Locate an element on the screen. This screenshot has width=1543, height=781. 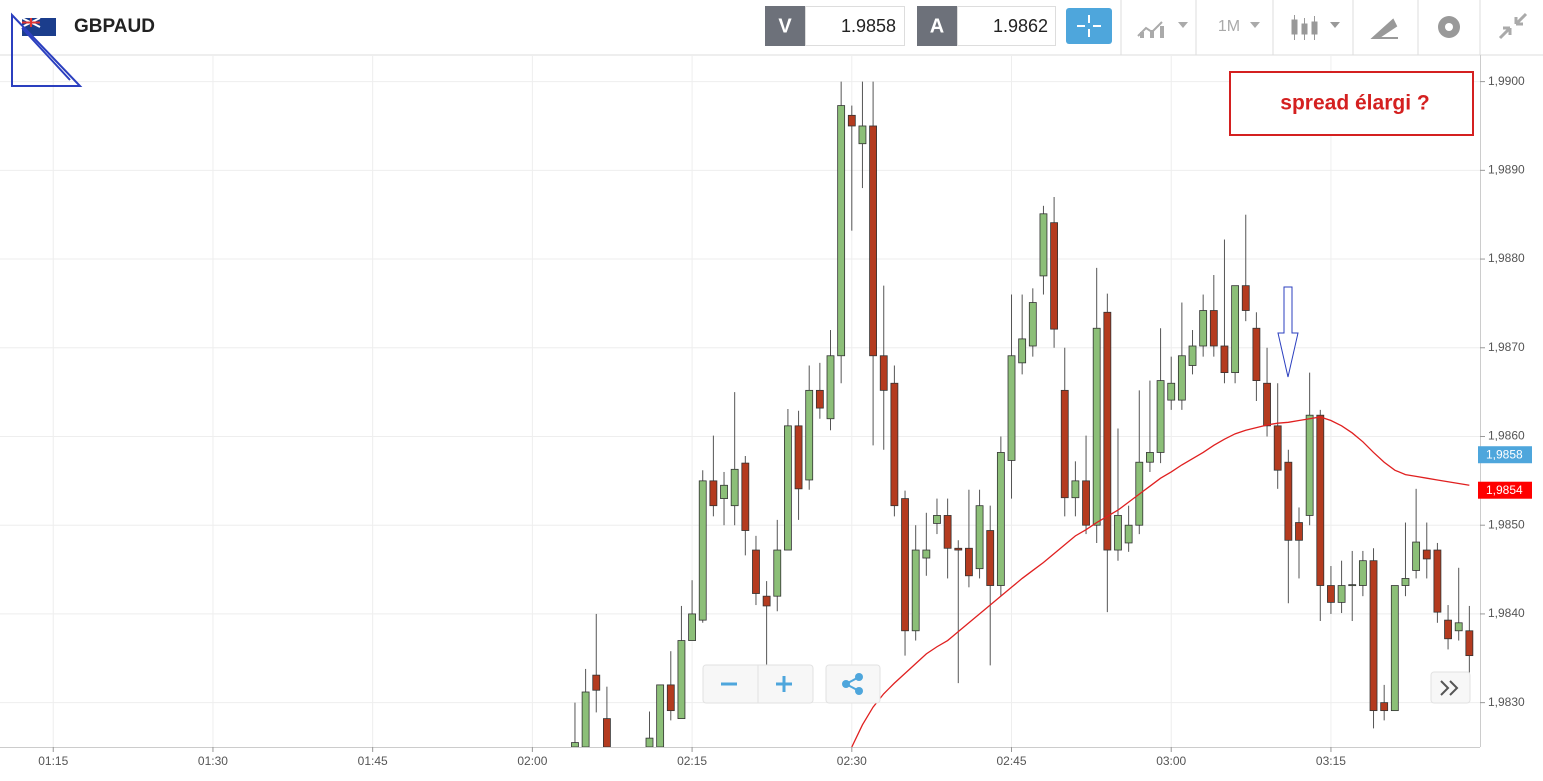
y-tick-label: 1,9850 is located at coordinates (1506, 524).